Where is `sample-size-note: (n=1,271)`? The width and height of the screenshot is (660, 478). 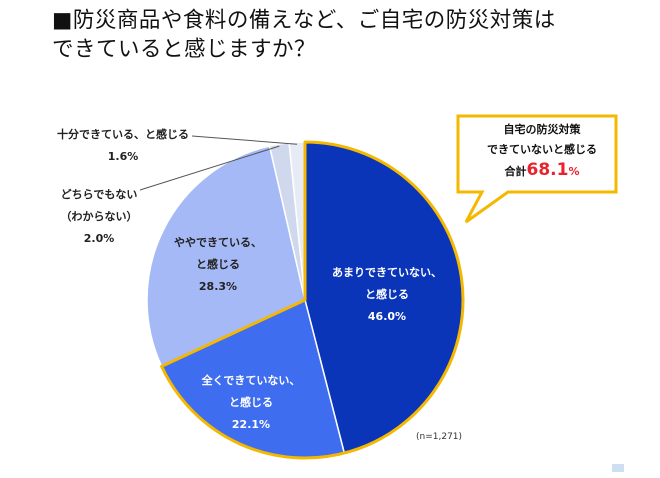 sample-size-note: (n=1,271) is located at coordinates (439, 437).